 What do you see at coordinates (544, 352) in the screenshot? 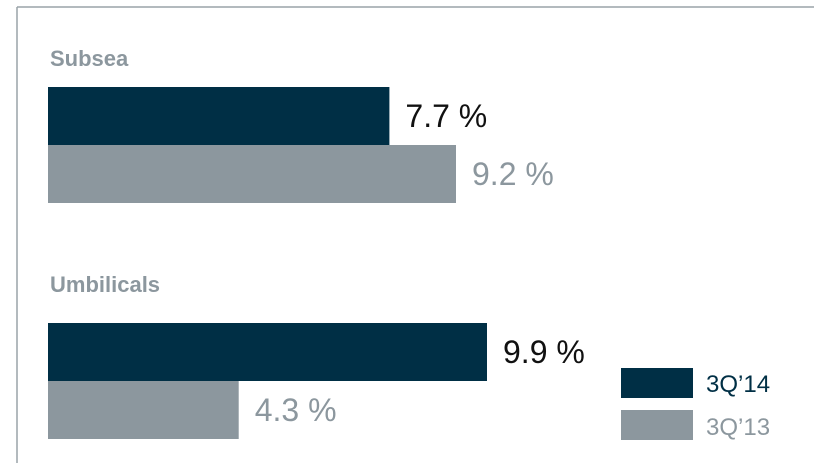
I see `data-label-umbilicals-3q14: 9.9 %` at bounding box center [544, 352].